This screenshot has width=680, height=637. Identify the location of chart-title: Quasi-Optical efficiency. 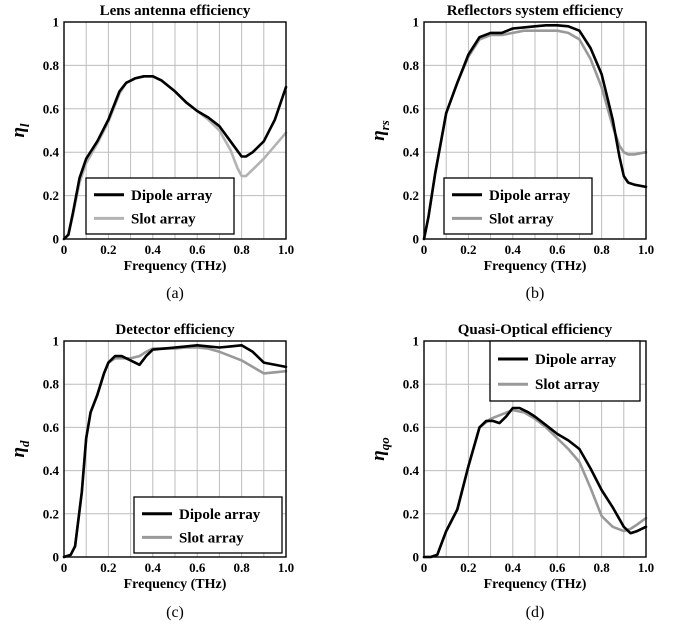
(535, 330).